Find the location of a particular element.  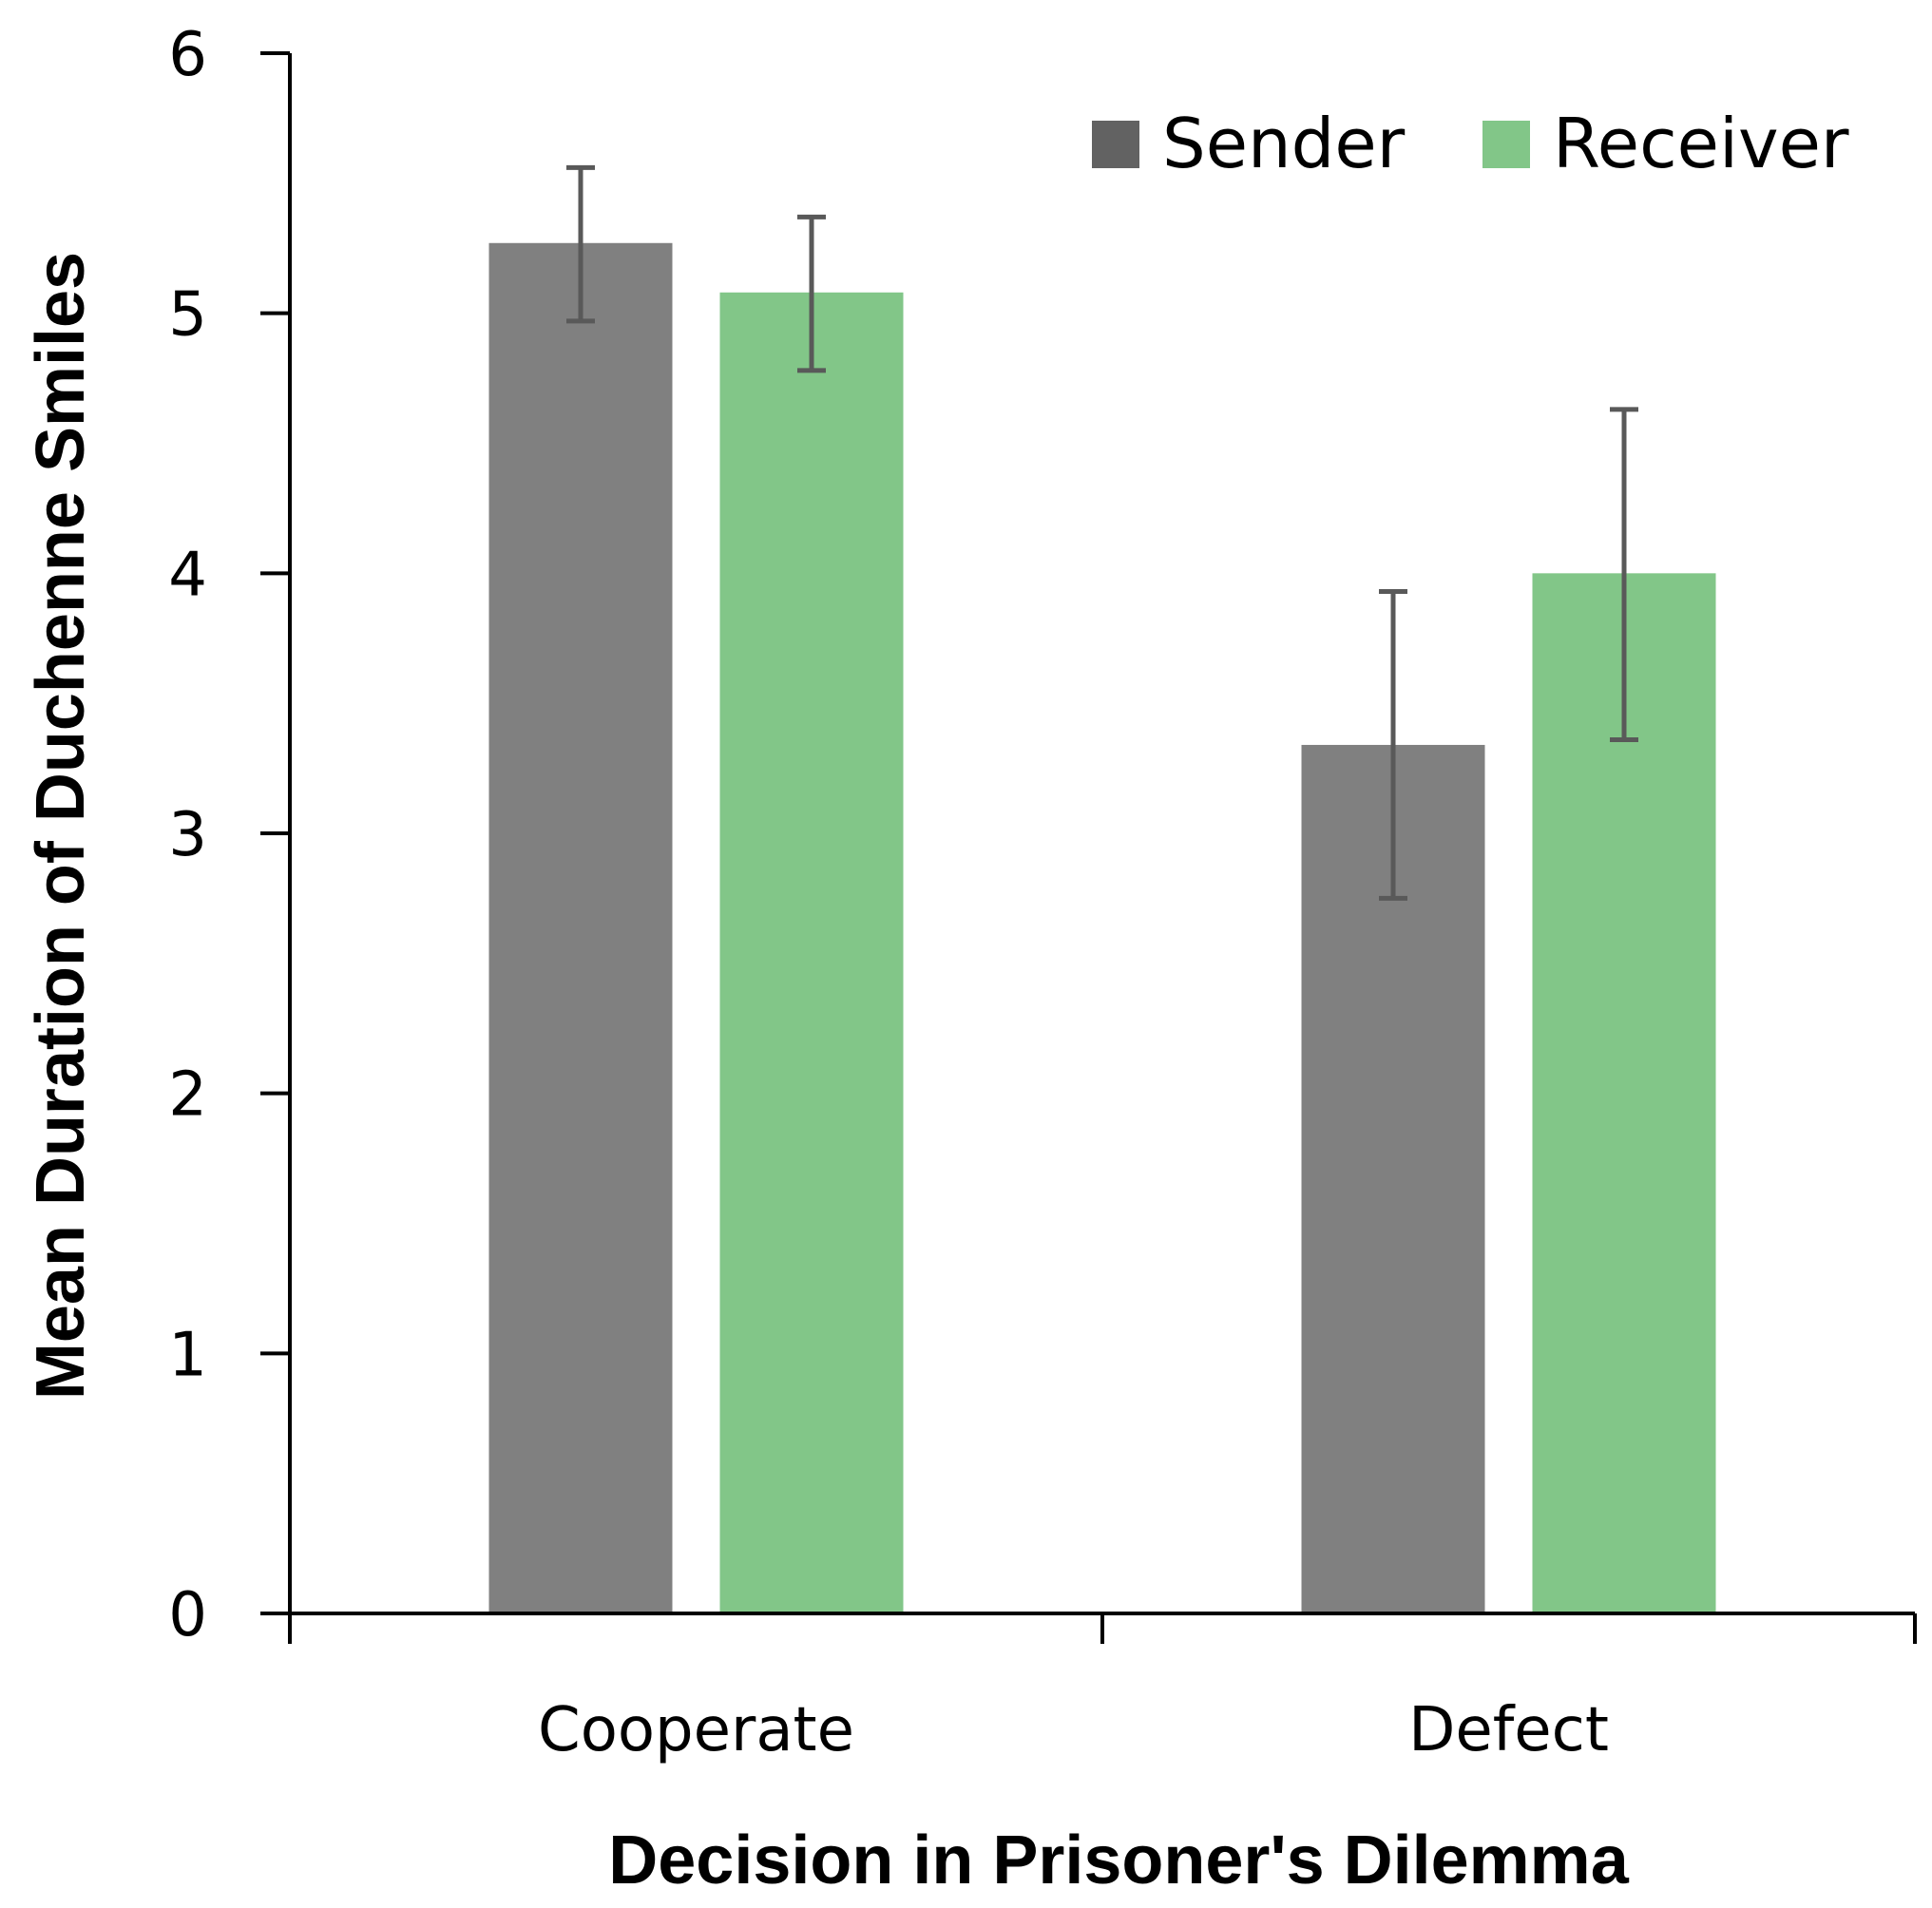

bar-receiver-cooperate is located at coordinates (811, 953).